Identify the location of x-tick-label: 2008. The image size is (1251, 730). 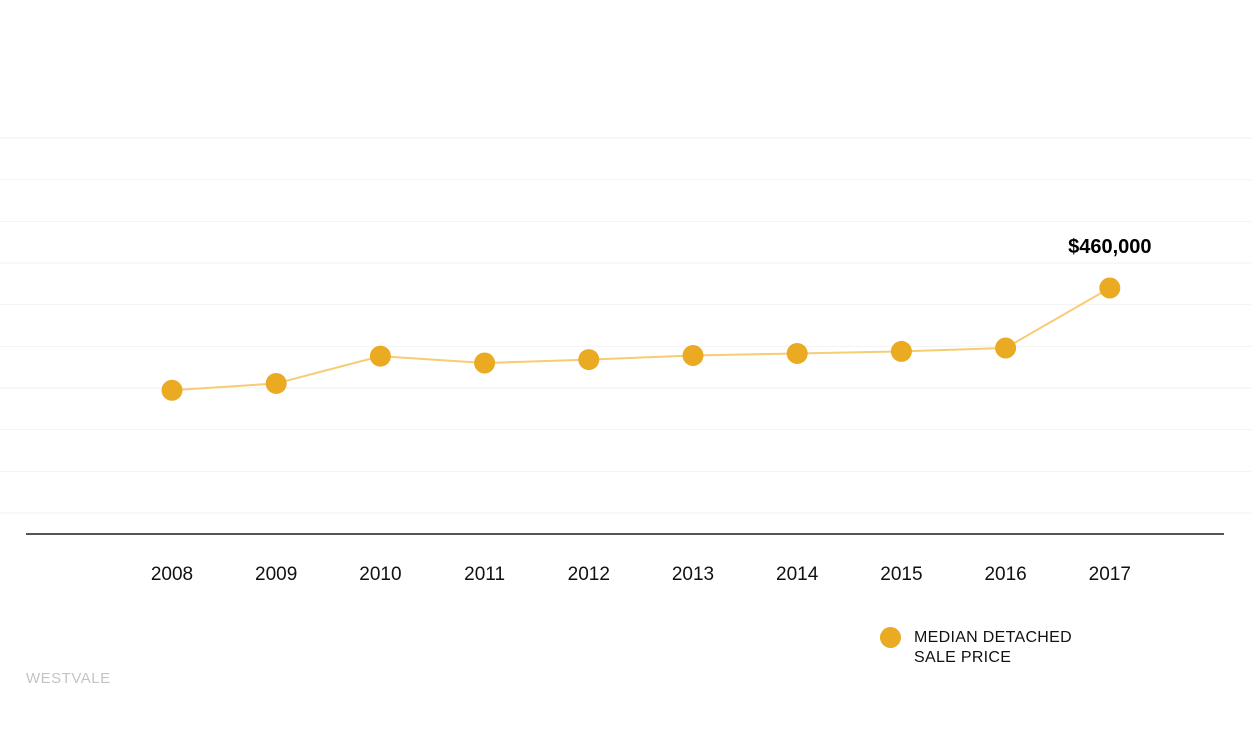
(172, 574).